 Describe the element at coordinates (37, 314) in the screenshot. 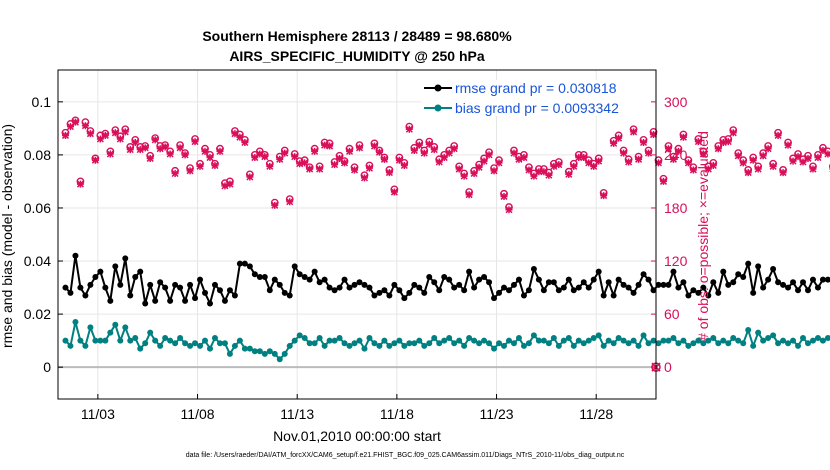

I see `y-left-tick-label: 0.02` at that location.